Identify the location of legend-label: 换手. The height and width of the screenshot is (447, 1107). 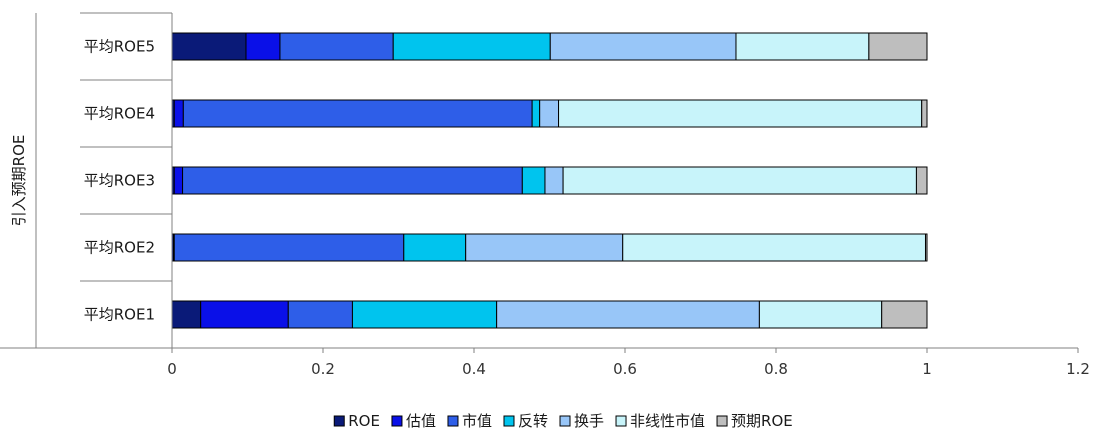
(589, 421).